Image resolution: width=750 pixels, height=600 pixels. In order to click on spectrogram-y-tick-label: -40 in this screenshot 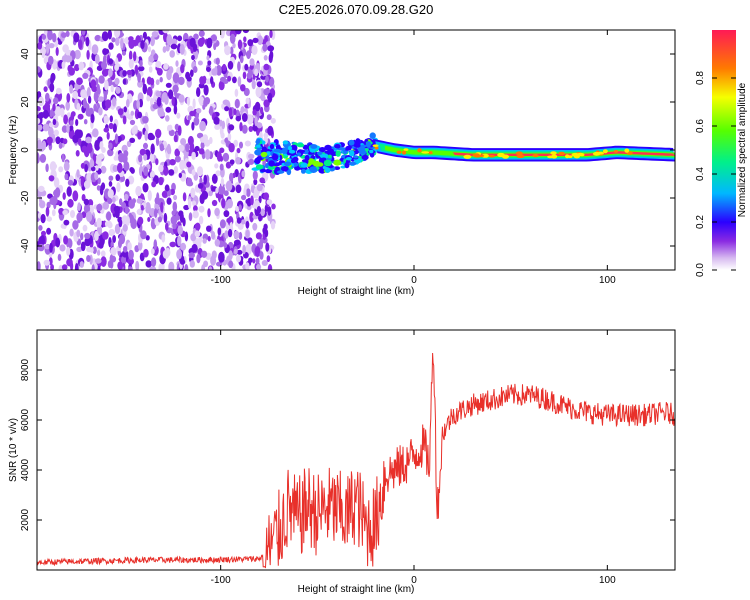, I will do `click(25, 245)`.